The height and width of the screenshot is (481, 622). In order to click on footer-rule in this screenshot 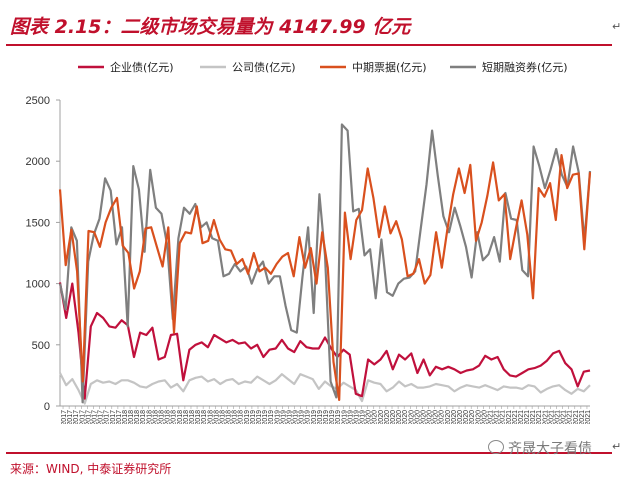, I will do `click(309, 453)`.